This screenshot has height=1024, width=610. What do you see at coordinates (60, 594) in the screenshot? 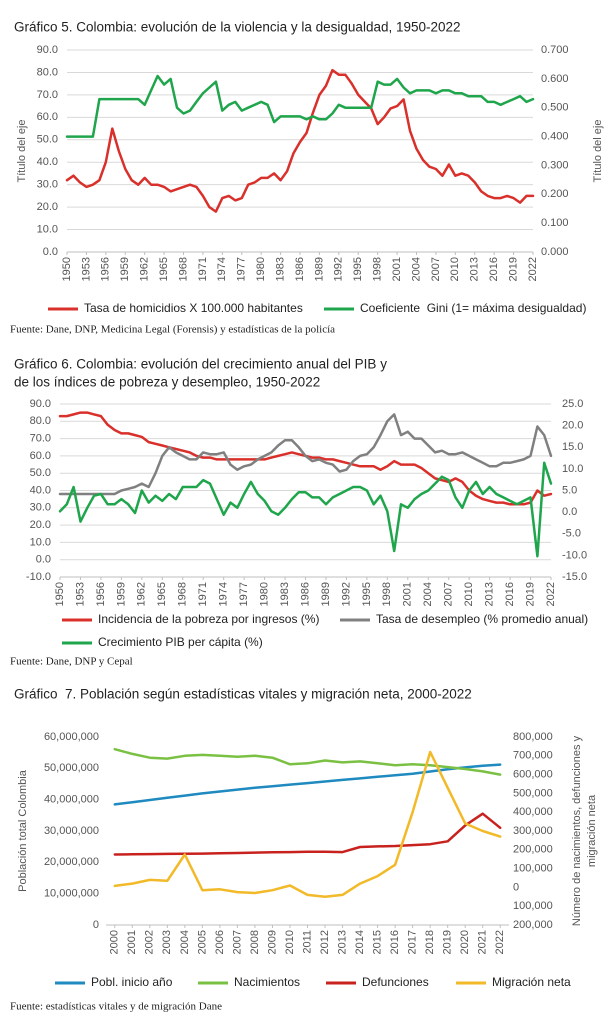
I see `x-tick-label: 1950` at bounding box center [60, 594].